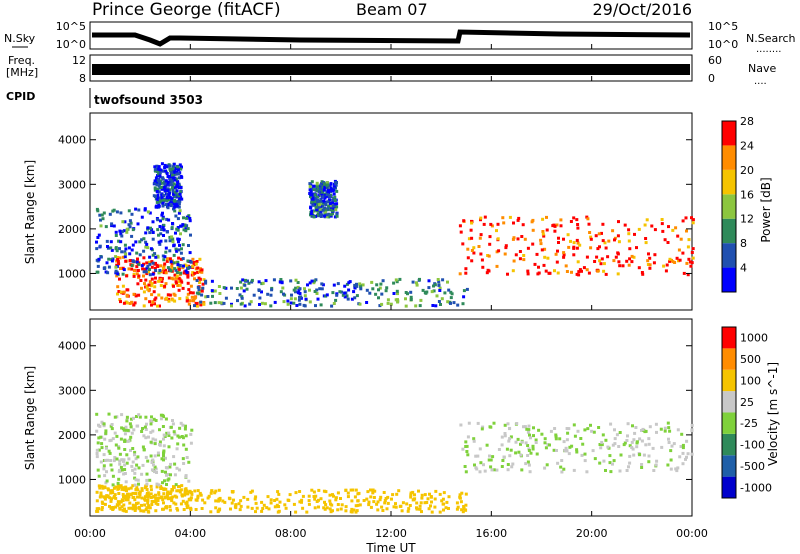 This screenshot has width=800, height=554. What do you see at coordinates (30, 212) in the screenshot?
I see `power-ylabel: Slant Range [km]` at bounding box center [30, 212].